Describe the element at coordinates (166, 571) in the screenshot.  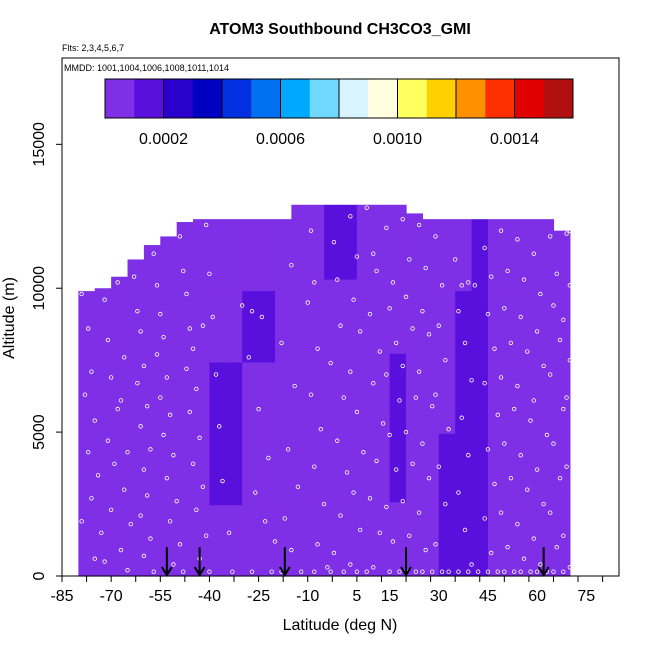
I see `flight-arrow-head` at that location.